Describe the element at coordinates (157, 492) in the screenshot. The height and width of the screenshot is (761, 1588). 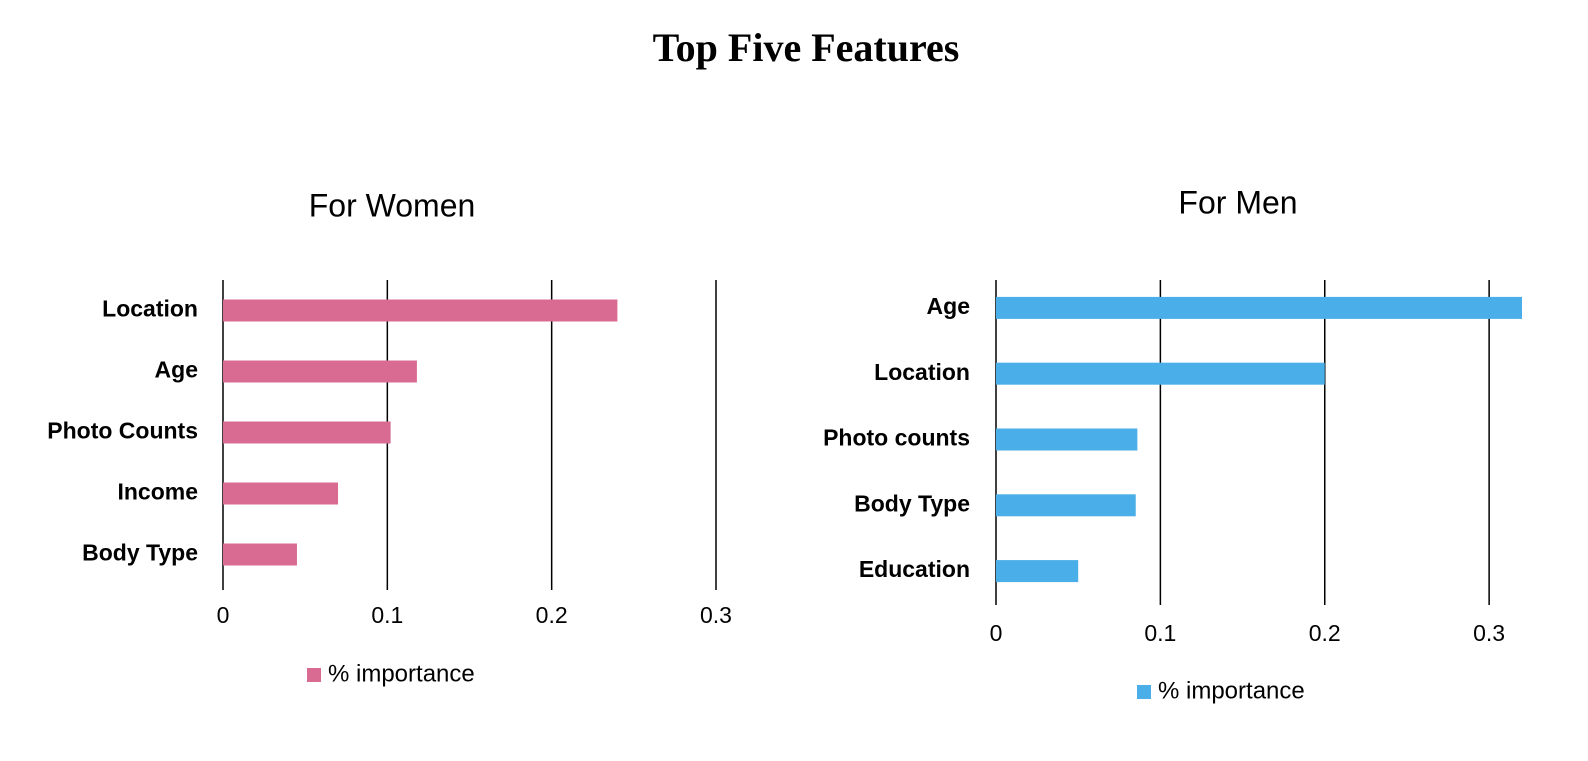
I see `category-label: Income` at that location.